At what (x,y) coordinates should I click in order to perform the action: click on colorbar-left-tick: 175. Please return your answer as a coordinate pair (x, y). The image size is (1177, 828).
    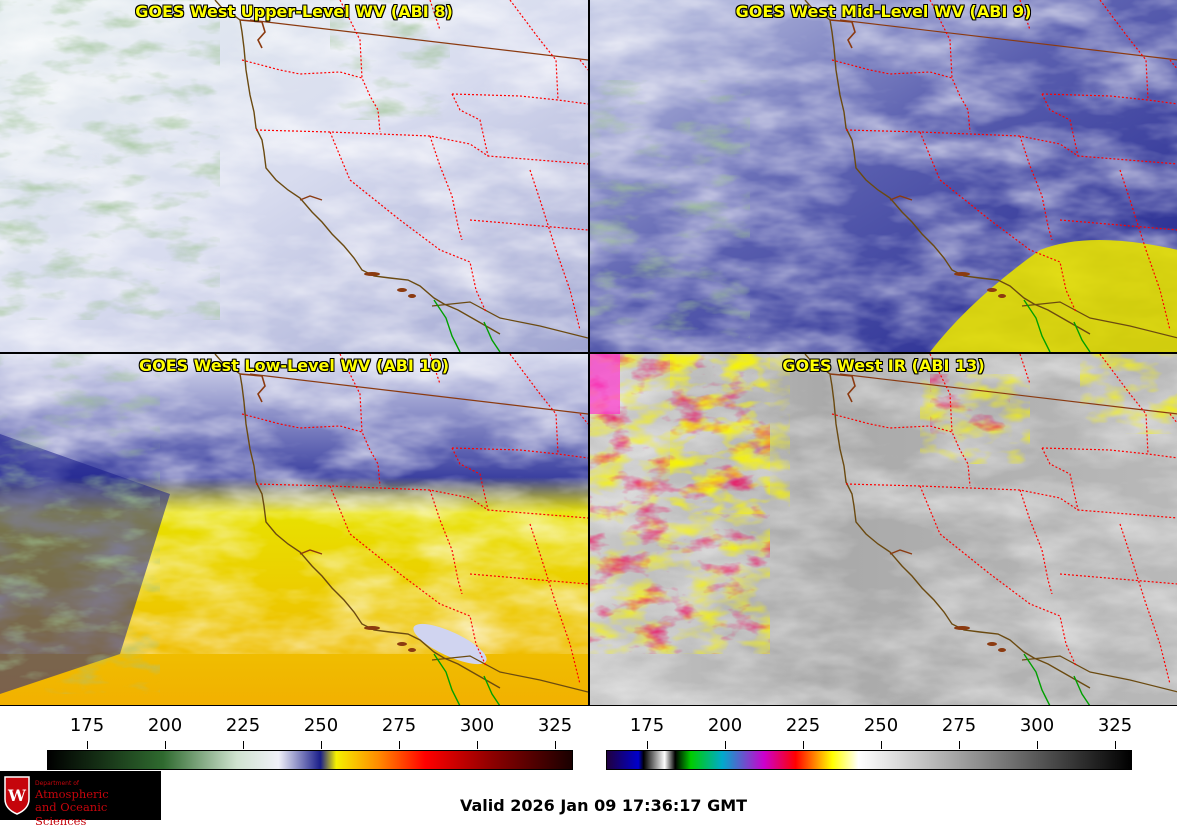
    Looking at the image, I should click on (87, 725).